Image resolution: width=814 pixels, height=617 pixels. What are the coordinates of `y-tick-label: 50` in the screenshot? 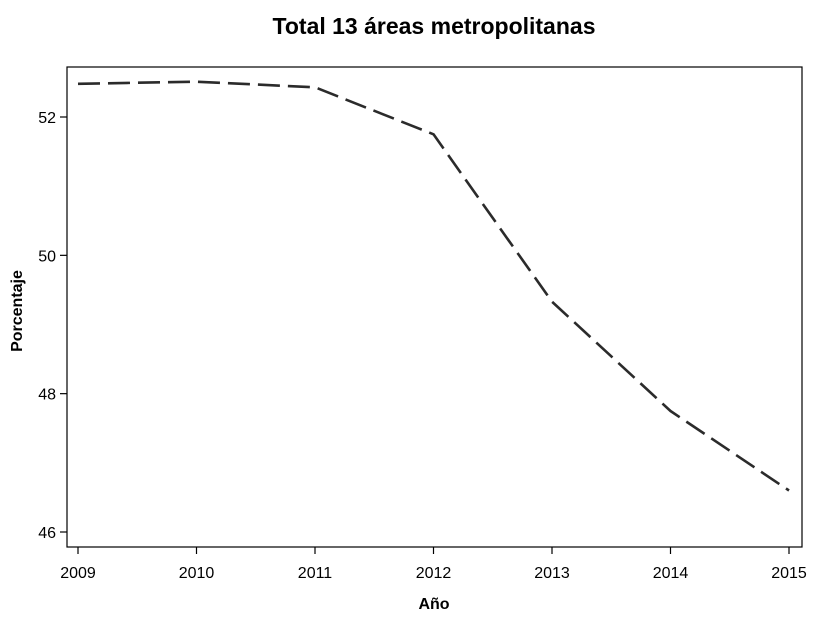 It's located at (47, 256).